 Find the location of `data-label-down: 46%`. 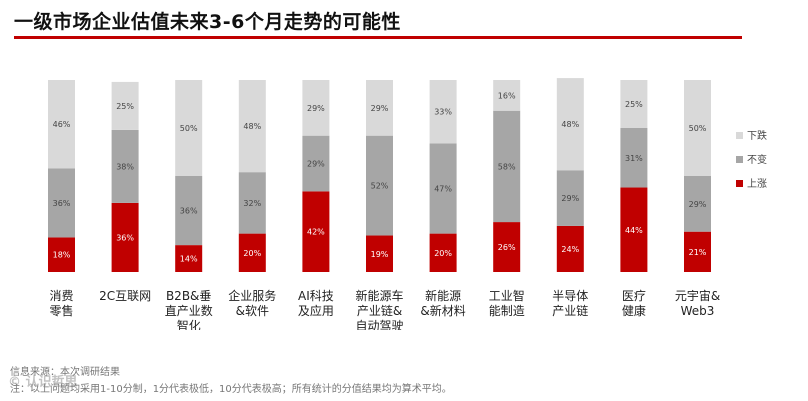

data-label-down: 46% is located at coordinates (62, 124).